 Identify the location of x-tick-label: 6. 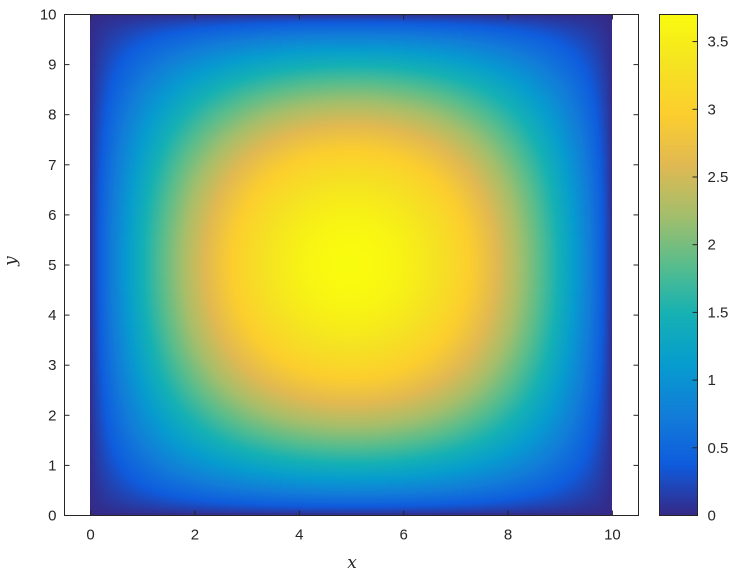
(404, 535).